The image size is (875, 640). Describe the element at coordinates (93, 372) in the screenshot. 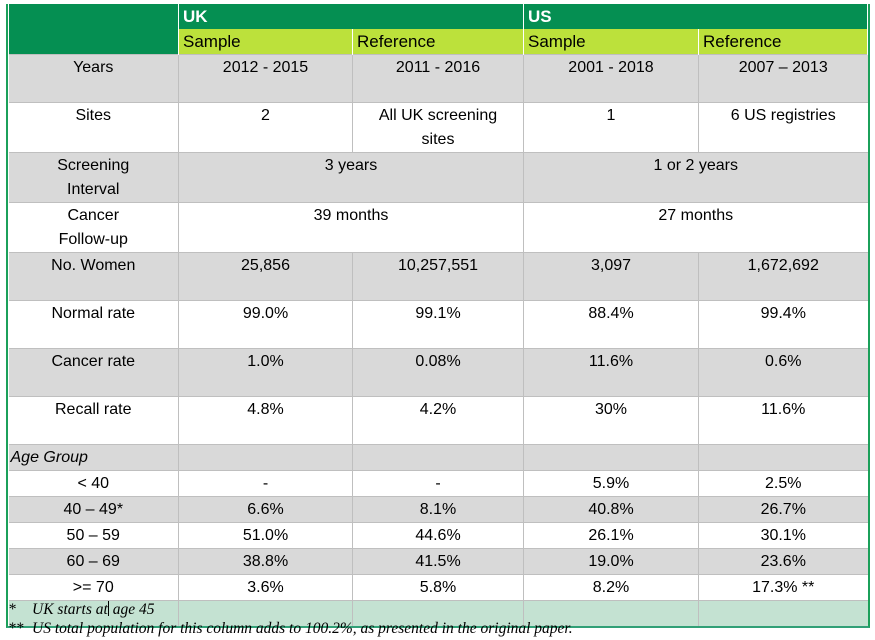

I see `row-label-cancer-rate: Cancer rate` at that location.